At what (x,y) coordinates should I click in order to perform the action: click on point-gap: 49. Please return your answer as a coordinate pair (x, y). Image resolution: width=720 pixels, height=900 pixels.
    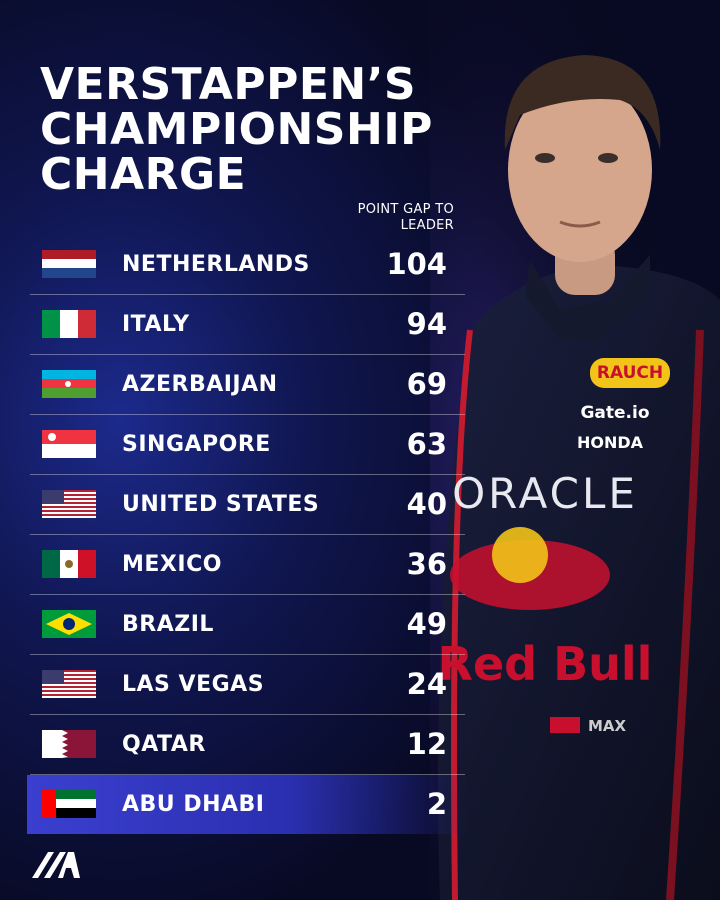
    Looking at the image, I should click on (426, 624).